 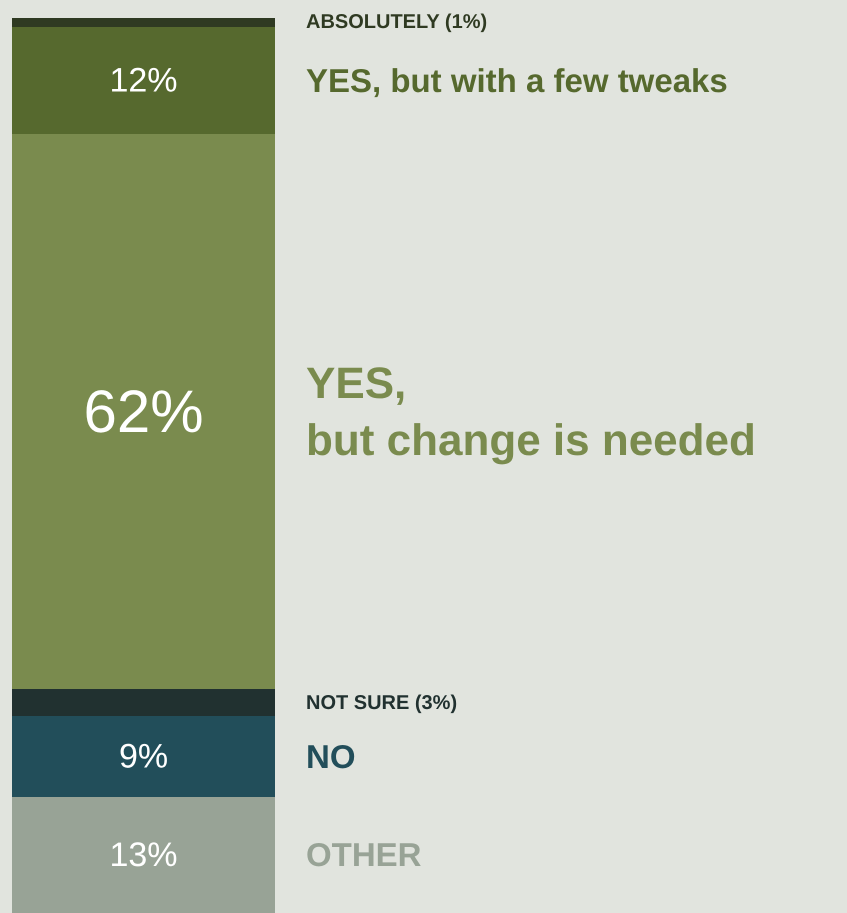 I want to click on data-label: 62%, so click(x=143, y=411).